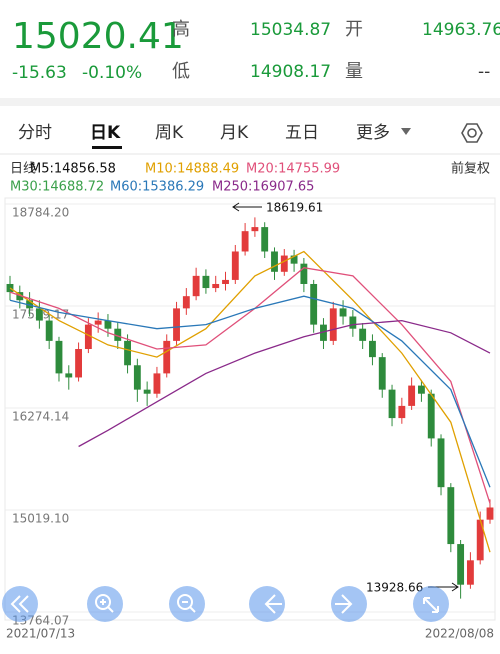 The width and height of the screenshot is (500, 654). What do you see at coordinates (57, 187) in the screenshot?
I see `legend-item: M30:14688.72` at bounding box center [57, 187].